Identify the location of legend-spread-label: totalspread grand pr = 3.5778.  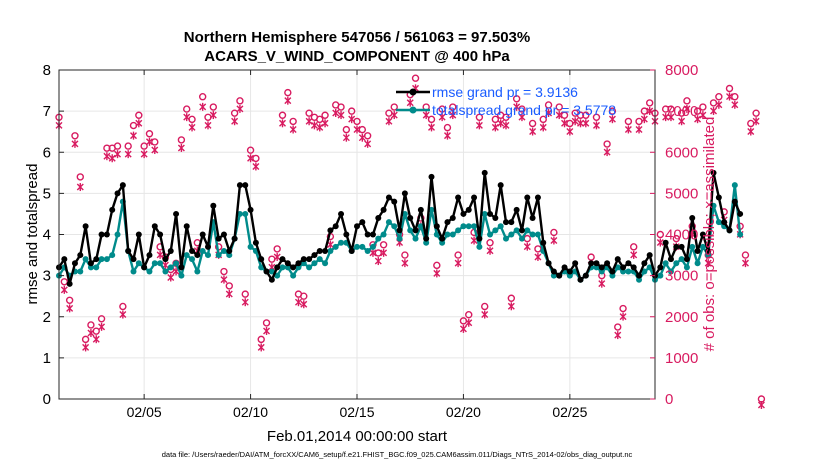
(524, 110).